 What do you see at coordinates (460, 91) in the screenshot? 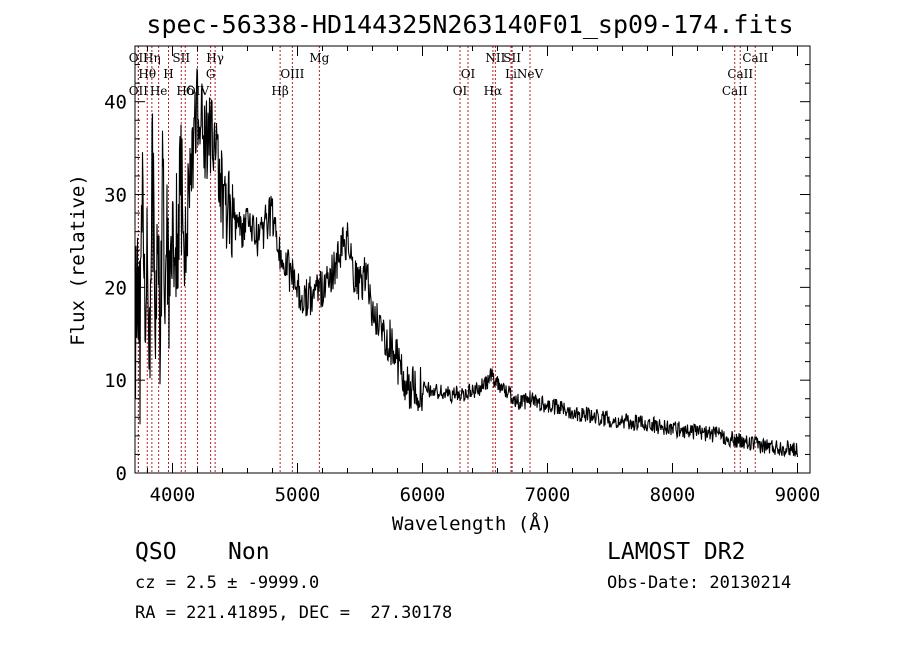
I see `line-marker-label-21: OI` at bounding box center [460, 91].